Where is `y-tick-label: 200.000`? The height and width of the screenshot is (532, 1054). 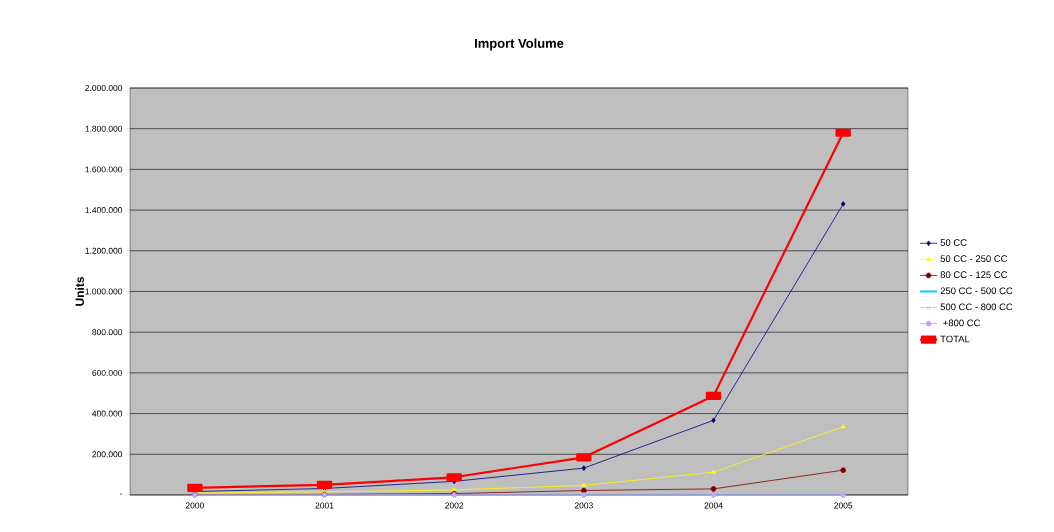
y-tick-label: 200.000 is located at coordinates (107, 454).